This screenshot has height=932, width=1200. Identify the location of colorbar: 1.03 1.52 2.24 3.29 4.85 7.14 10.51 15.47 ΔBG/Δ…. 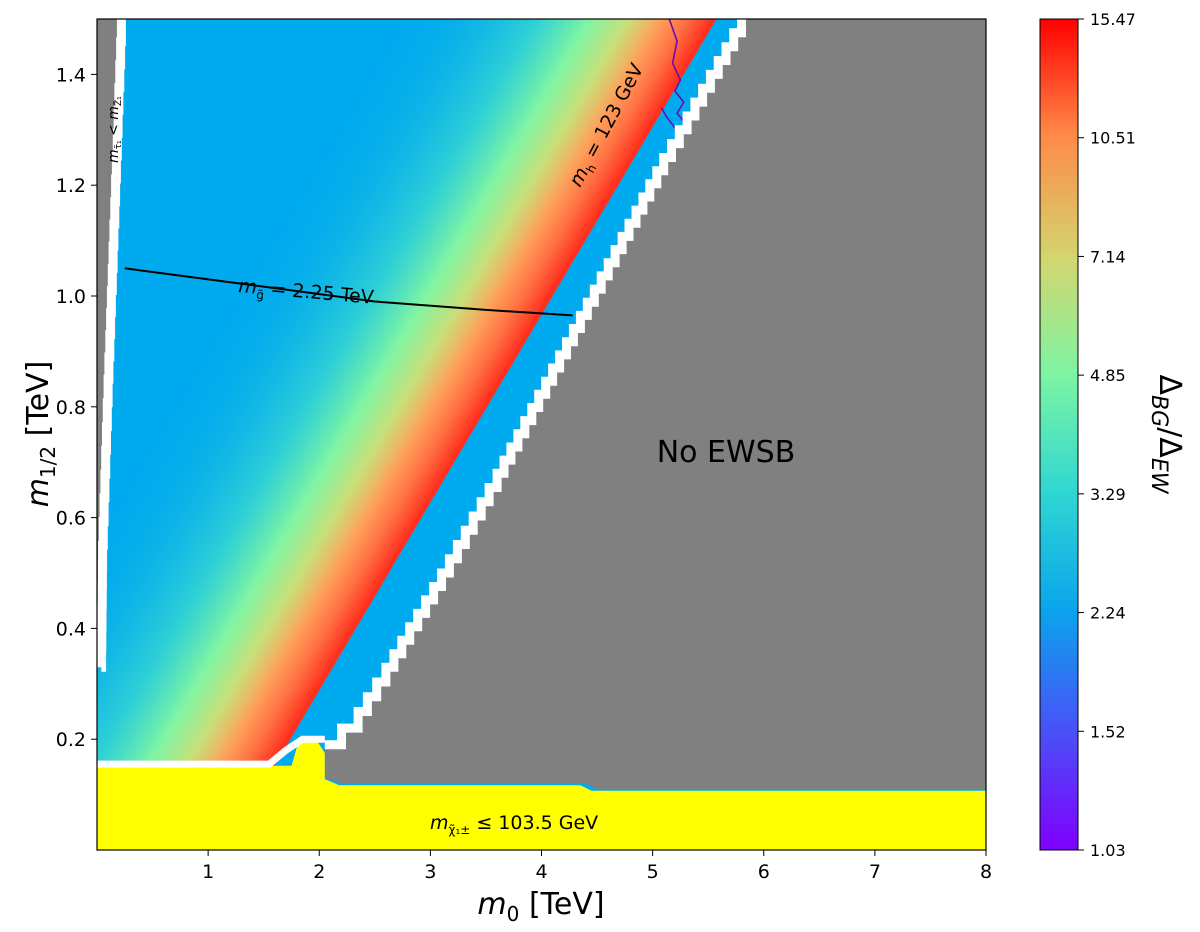
(1113, 435).